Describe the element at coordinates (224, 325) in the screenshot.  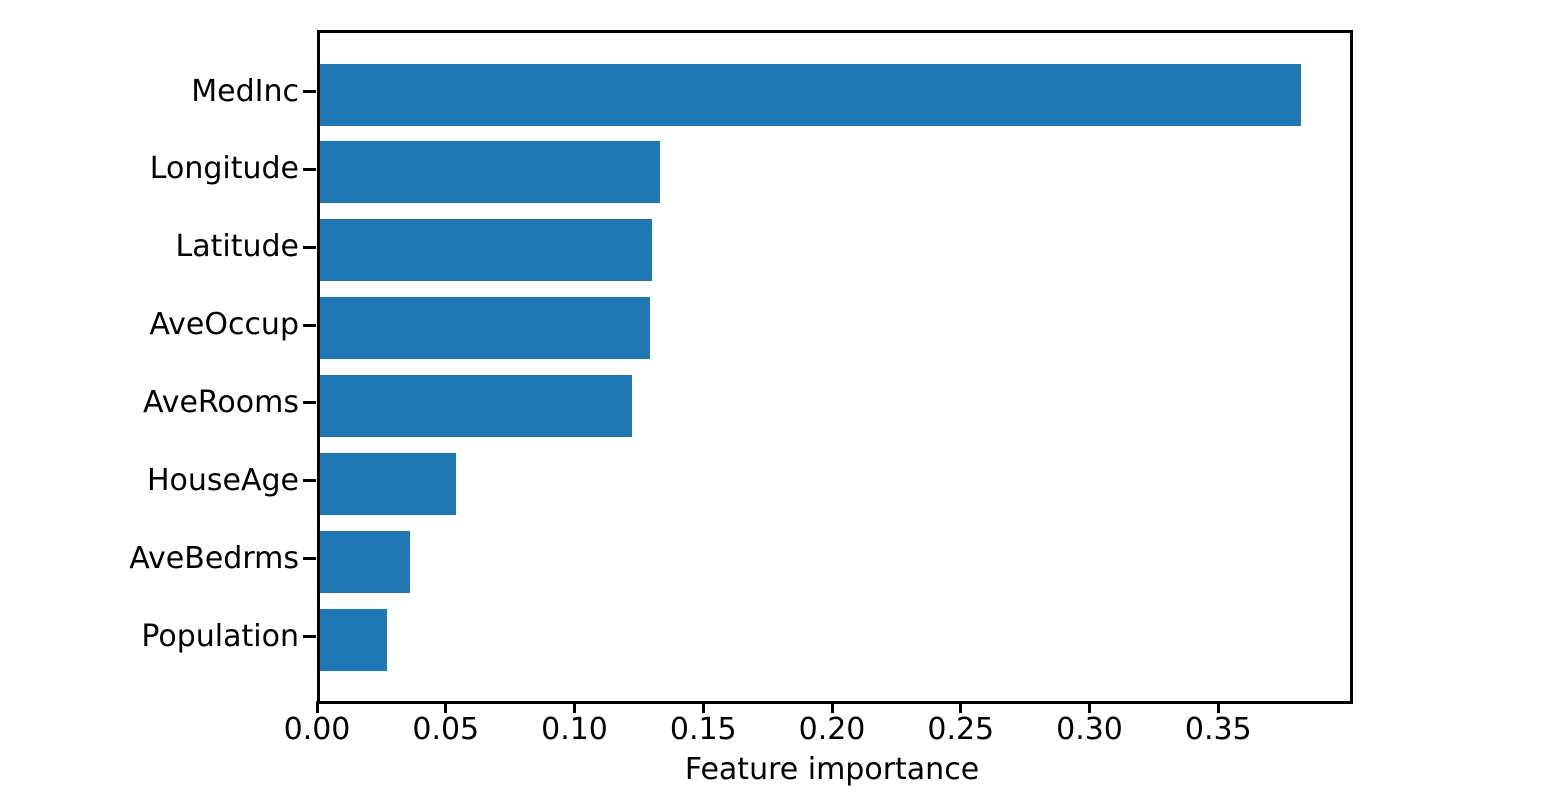
I see `y-tick-label: AveOccup` at that location.